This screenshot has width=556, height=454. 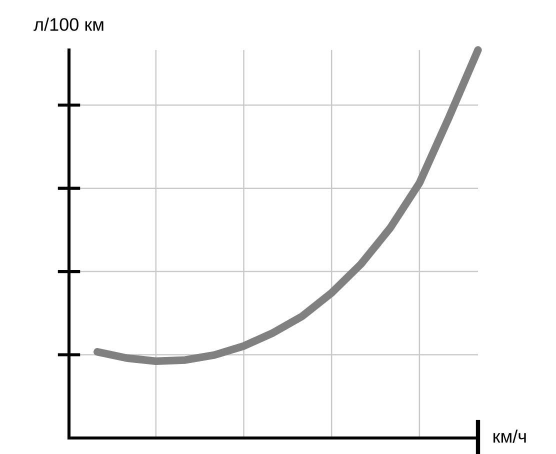 What do you see at coordinates (510, 436) in the screenshot?
I see `x-axis-title: км/ч` at bounding box center [510, 436].